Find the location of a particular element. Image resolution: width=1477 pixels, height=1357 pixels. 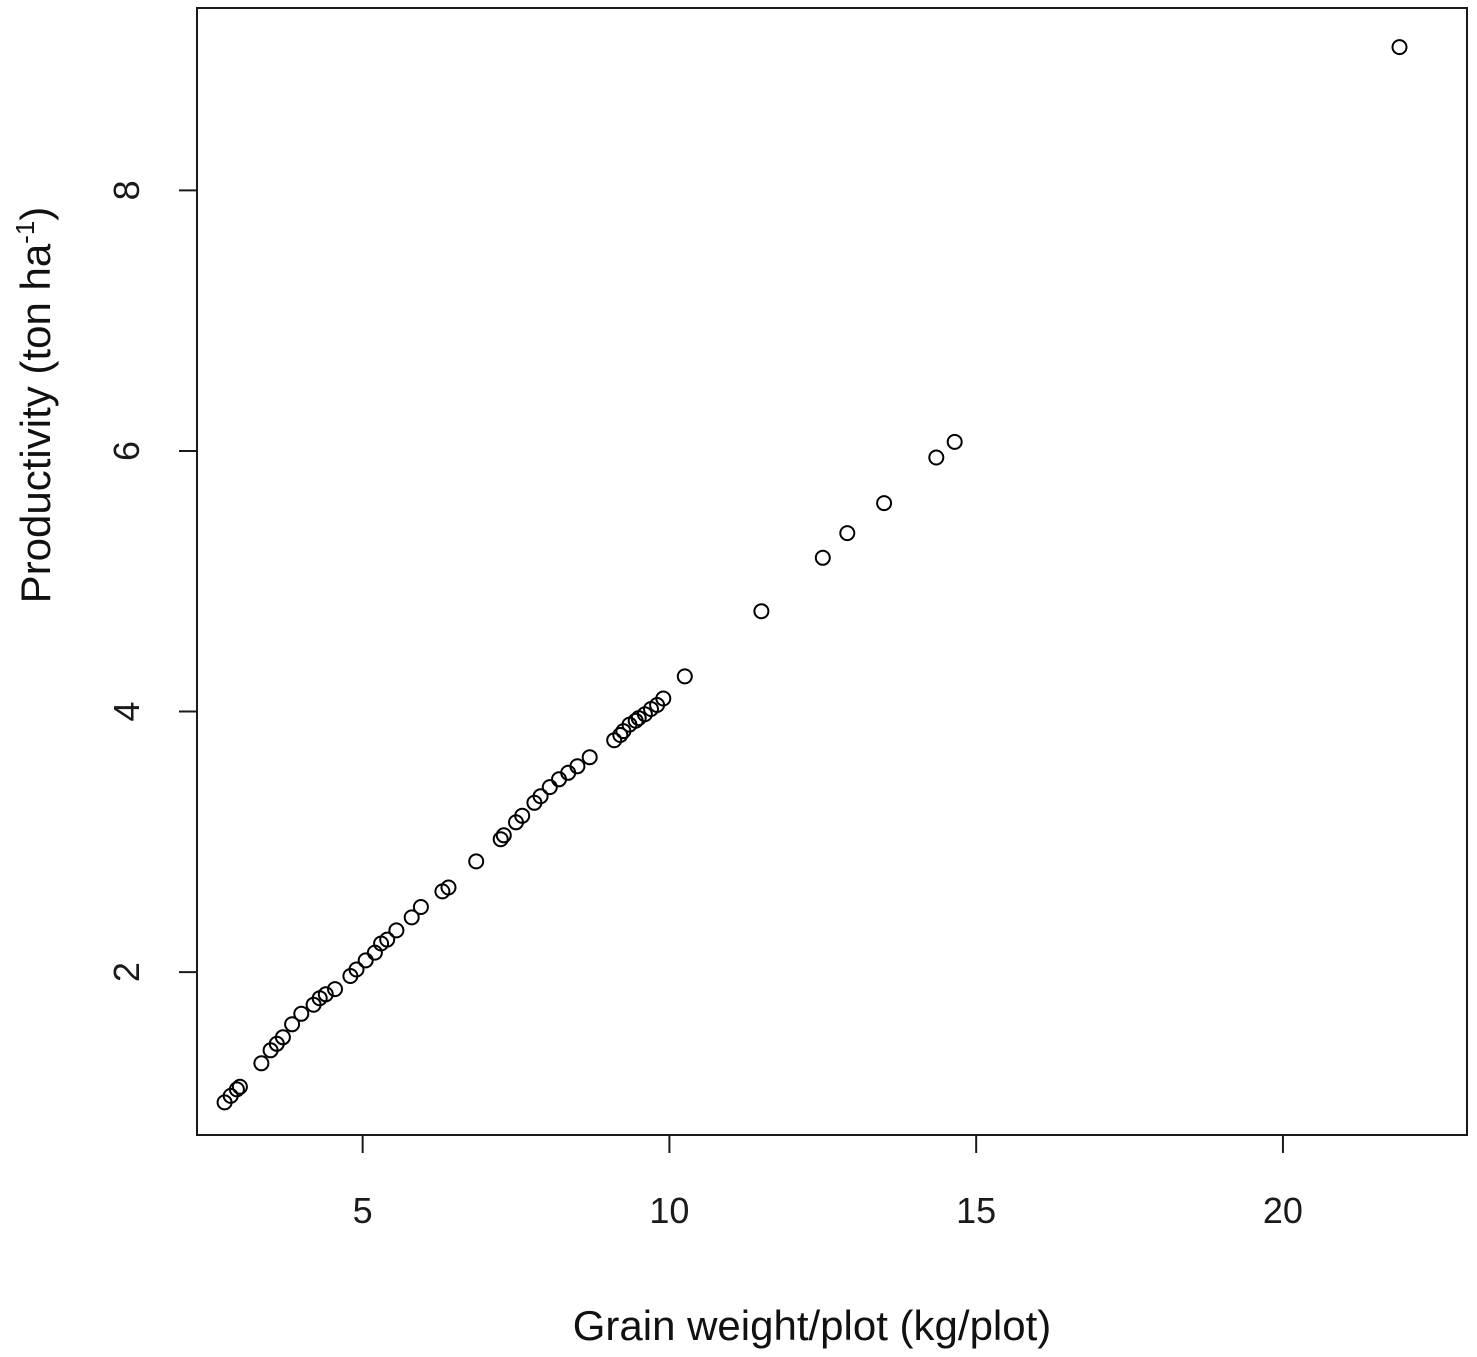

y-axis: 2 4 6 8 is located at coordinates (151, 581).